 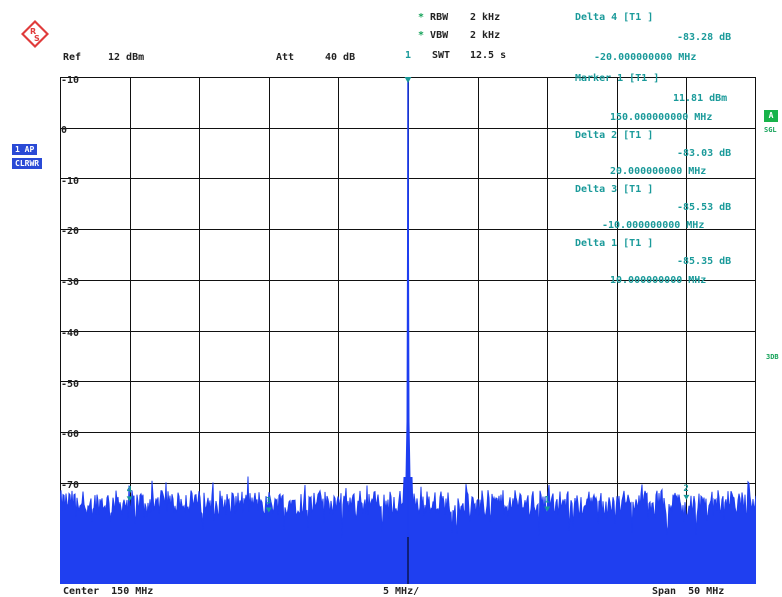 I want to click on y-tick-label: -70, so click(x=70, y=485).